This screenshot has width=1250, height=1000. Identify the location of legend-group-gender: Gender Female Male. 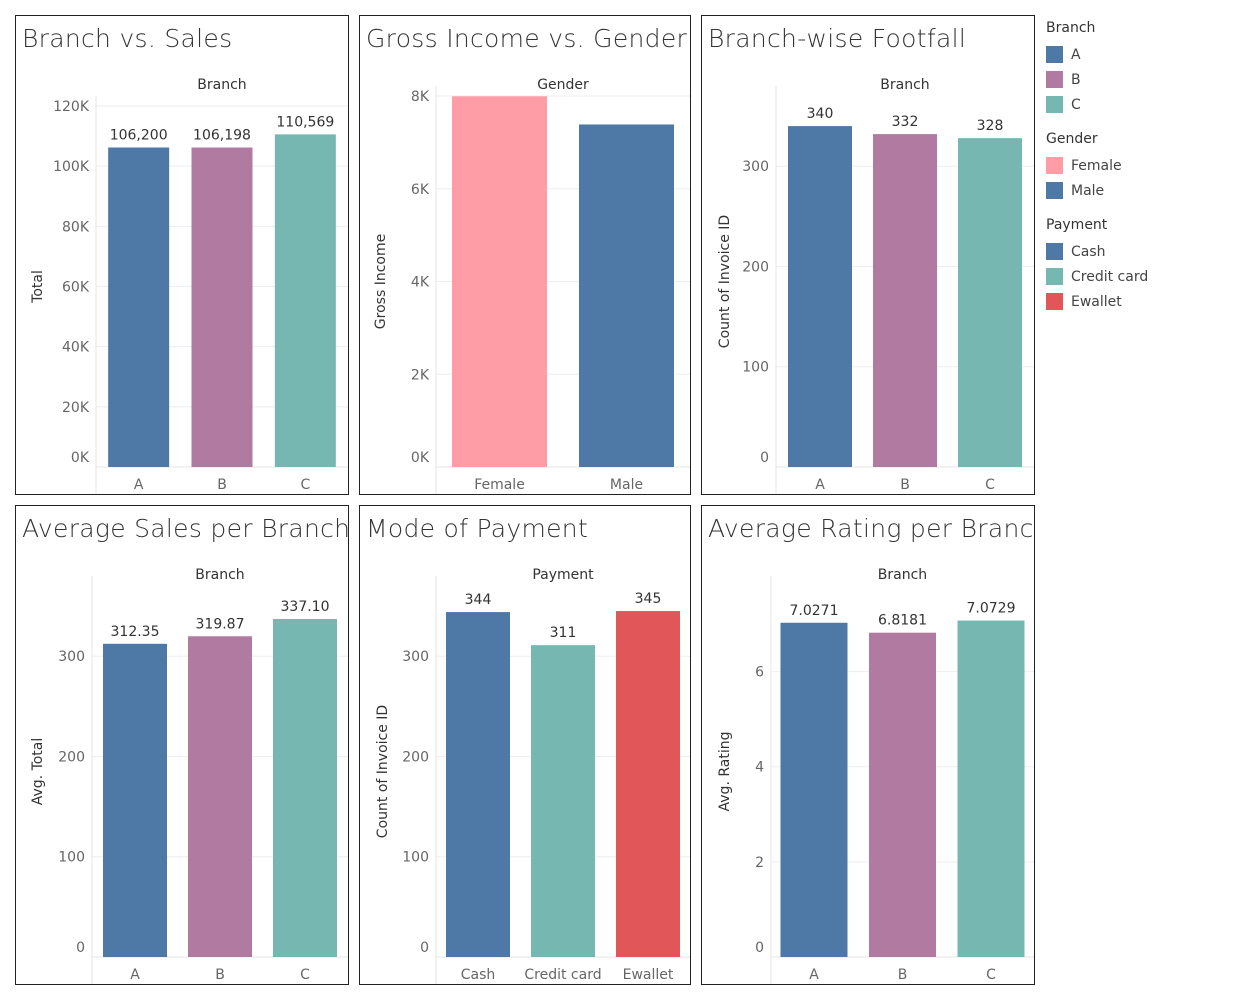
(1146, 167).